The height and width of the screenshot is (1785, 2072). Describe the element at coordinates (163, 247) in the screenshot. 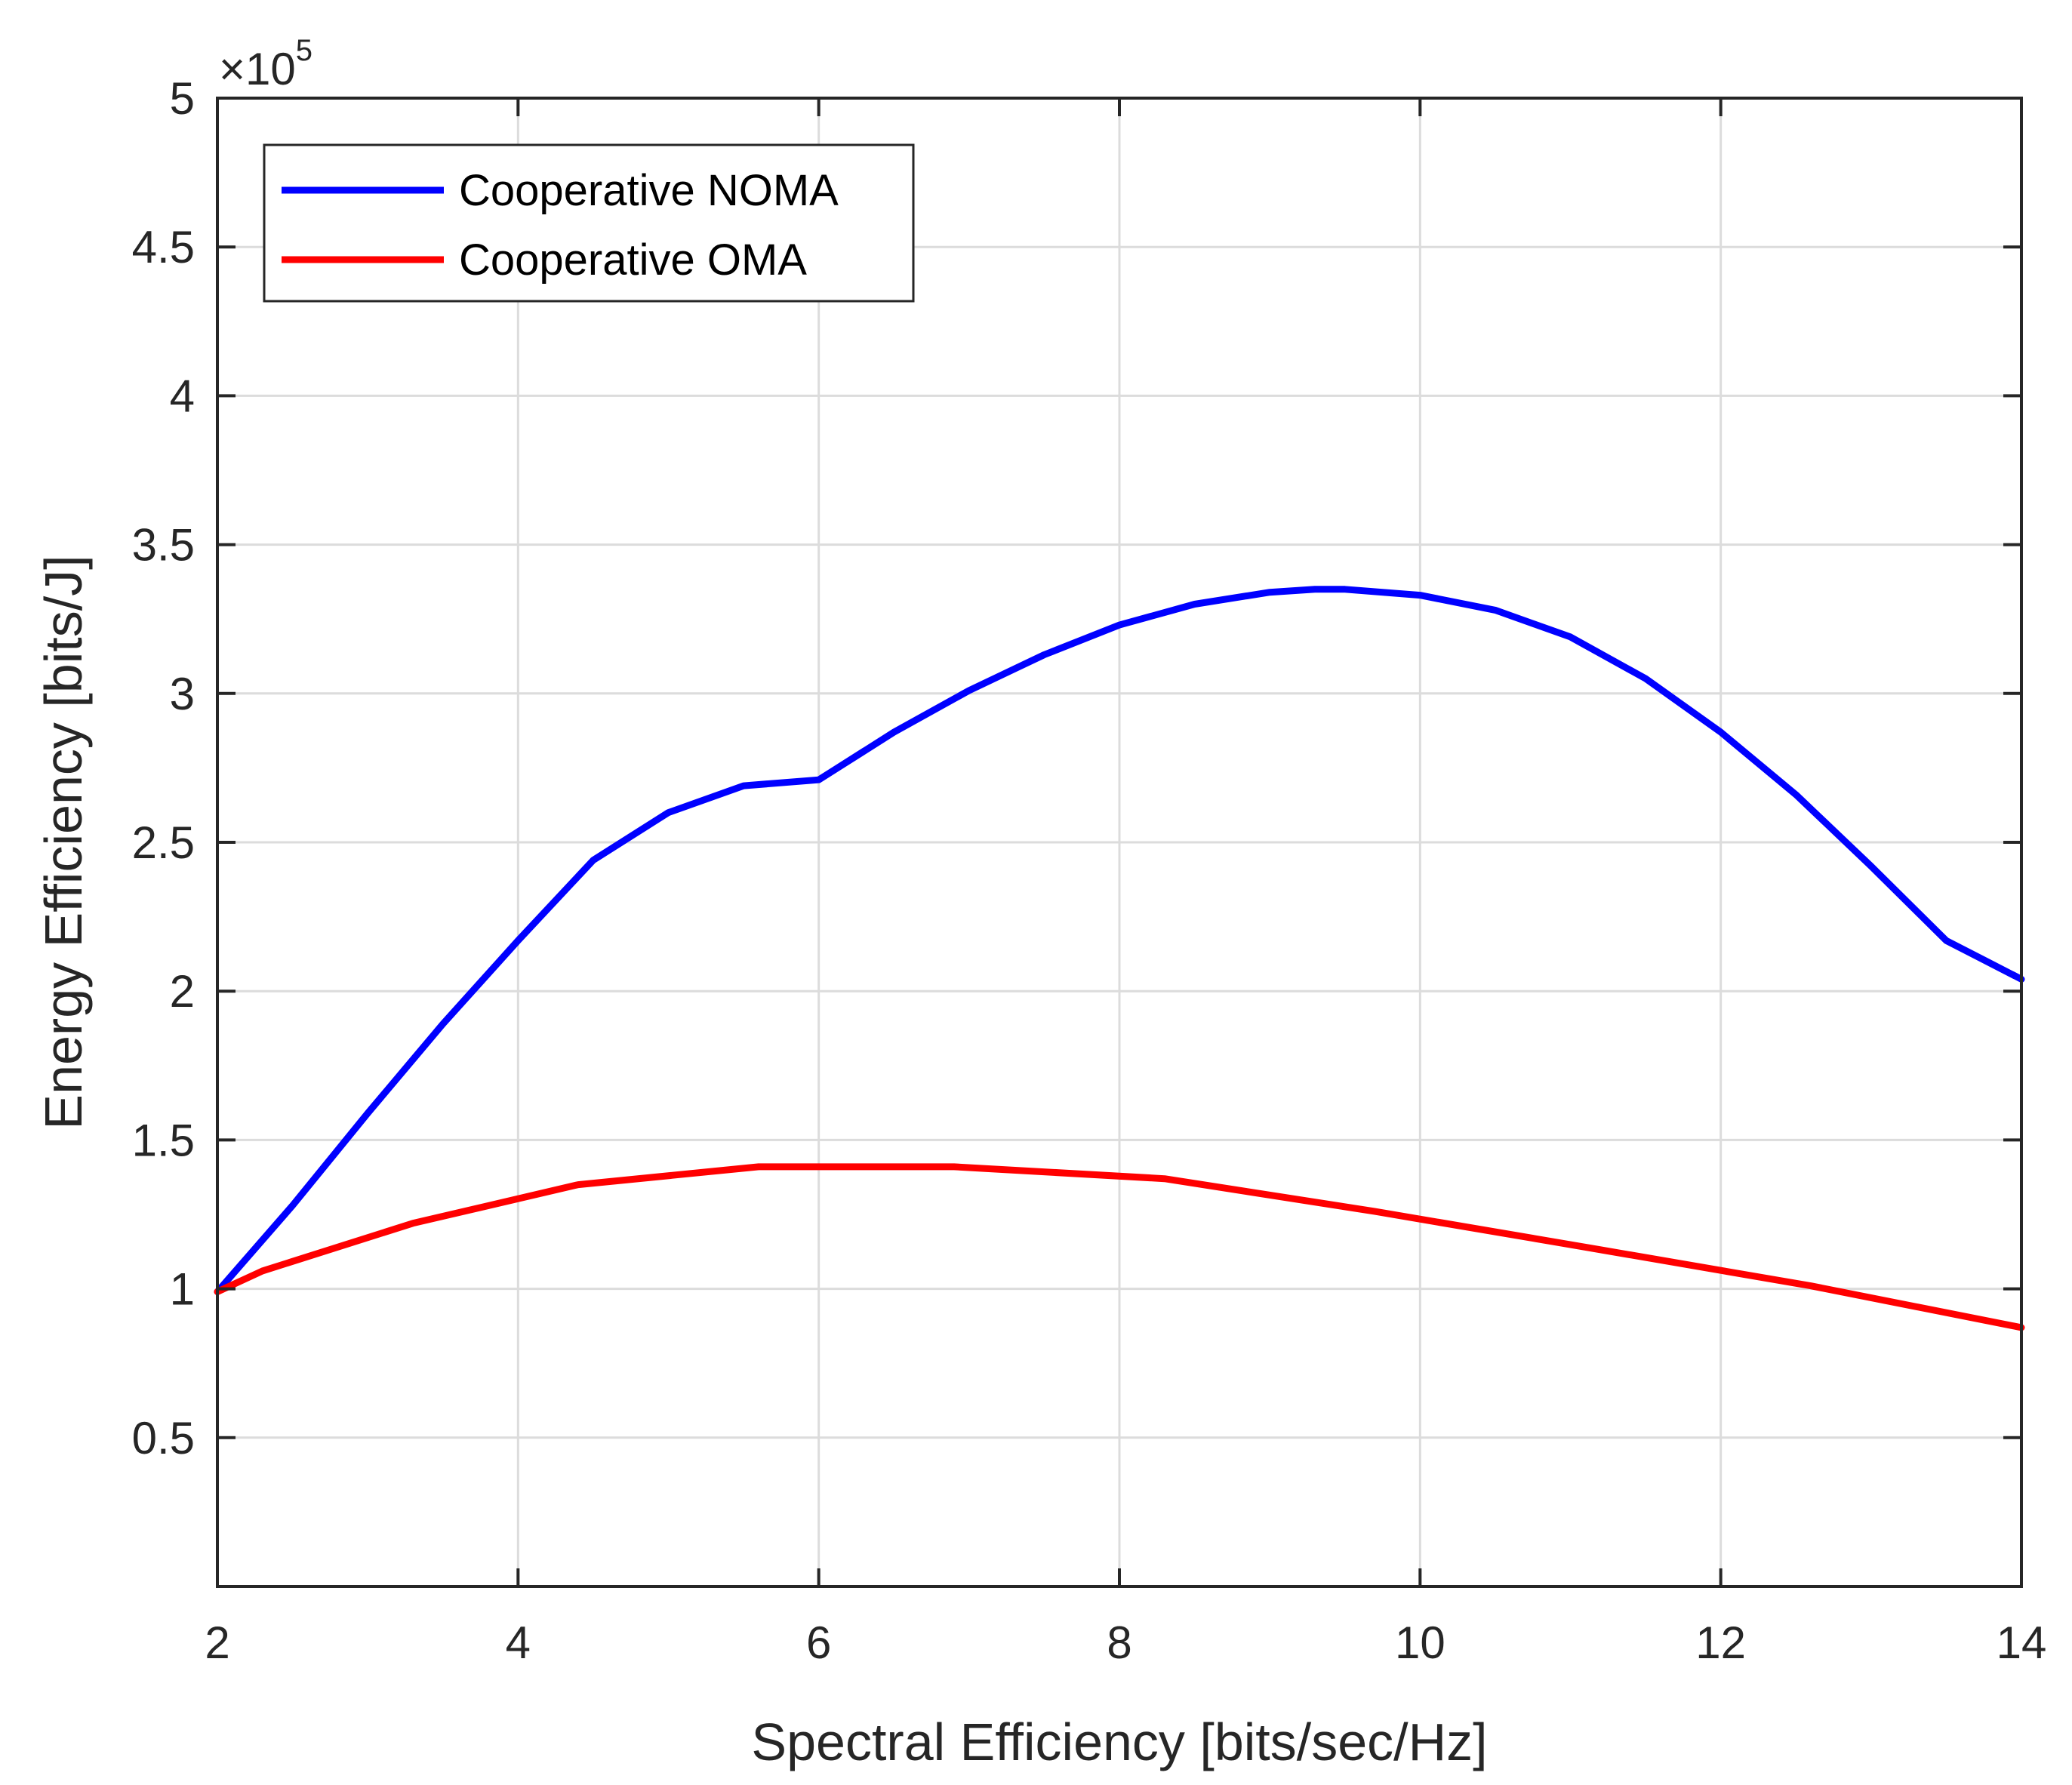

I see `y-tick-label: 4.5` at that location.